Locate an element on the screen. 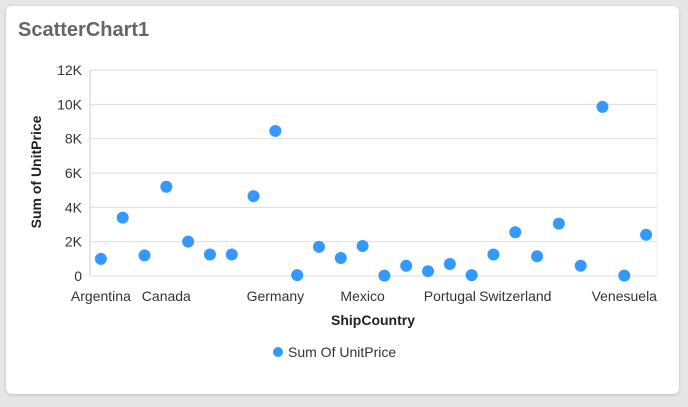 Image resolution: width=688 pixels, height=407 pixels. y-tick-label: 4K is located at coordinates (74, 207).